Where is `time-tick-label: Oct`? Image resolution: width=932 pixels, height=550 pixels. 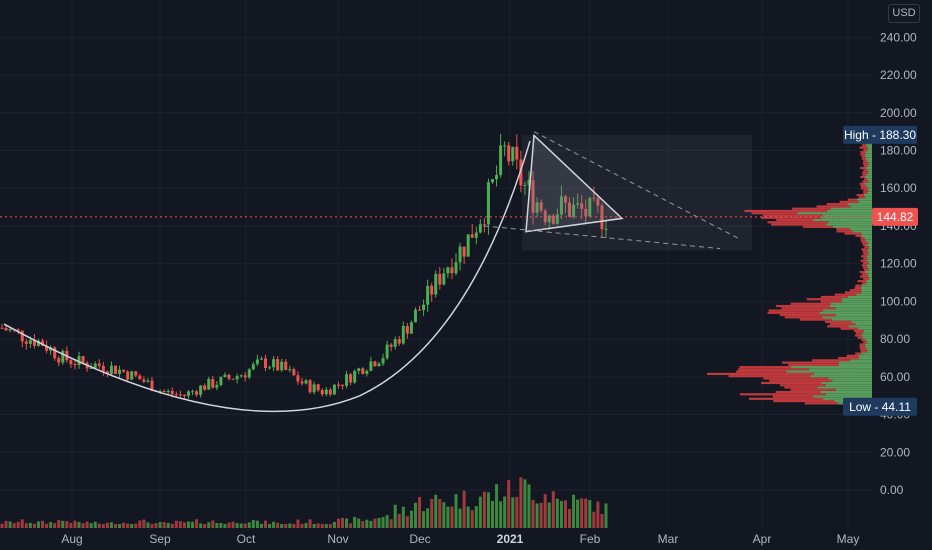
time-tick-label: Oct is located at coordinates (246, 539).